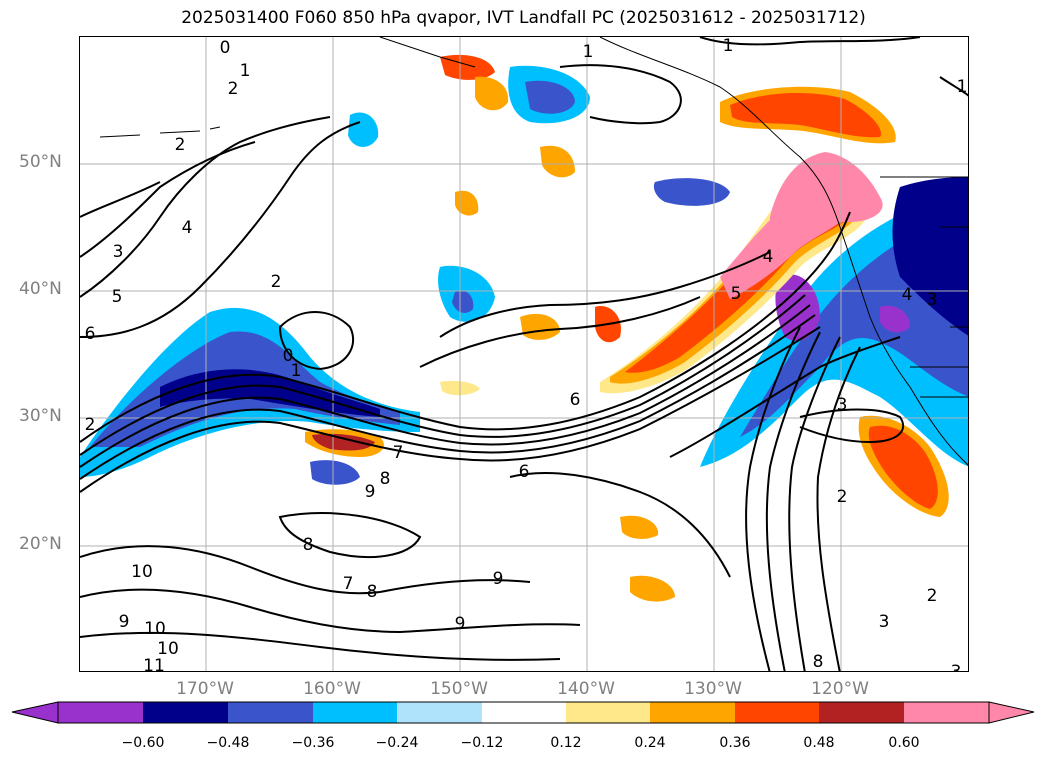  Describe the element at coordinates (154, 664) in the screenshot. I see `contour-label: 11` at that location.